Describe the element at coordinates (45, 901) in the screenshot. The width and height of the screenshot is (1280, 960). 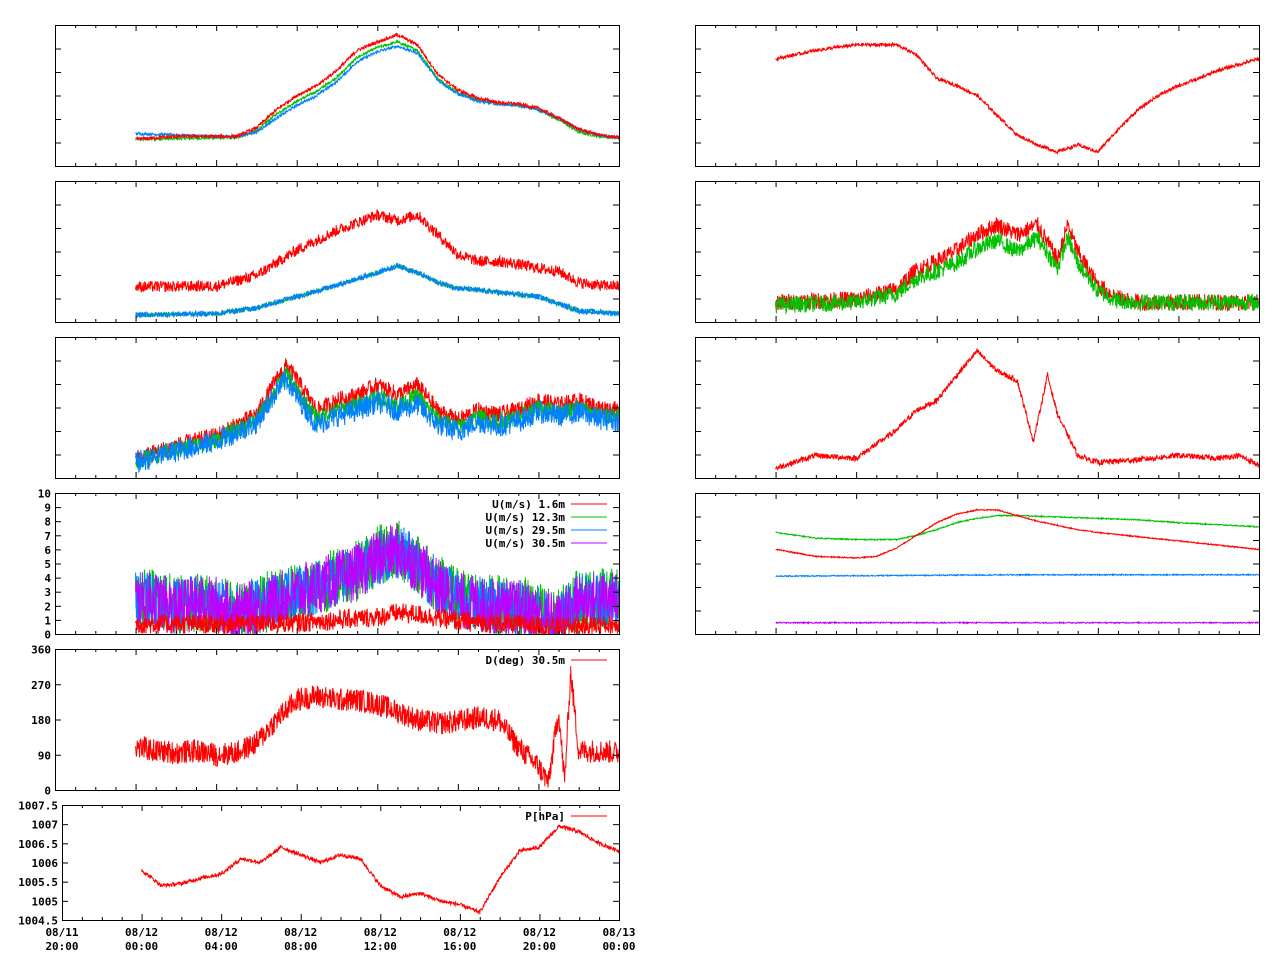
I see `y-tick-label: 1005` at that location.